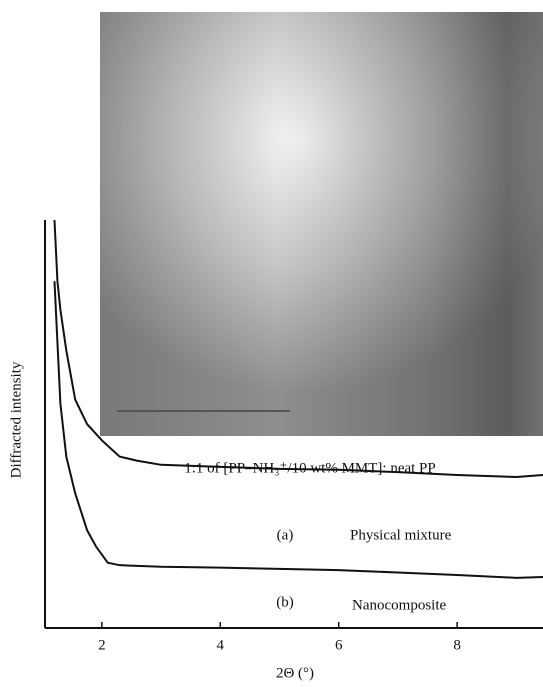 This screenshot has width=543, height=687. I want to click on series-label: (b), so click(285, 602).